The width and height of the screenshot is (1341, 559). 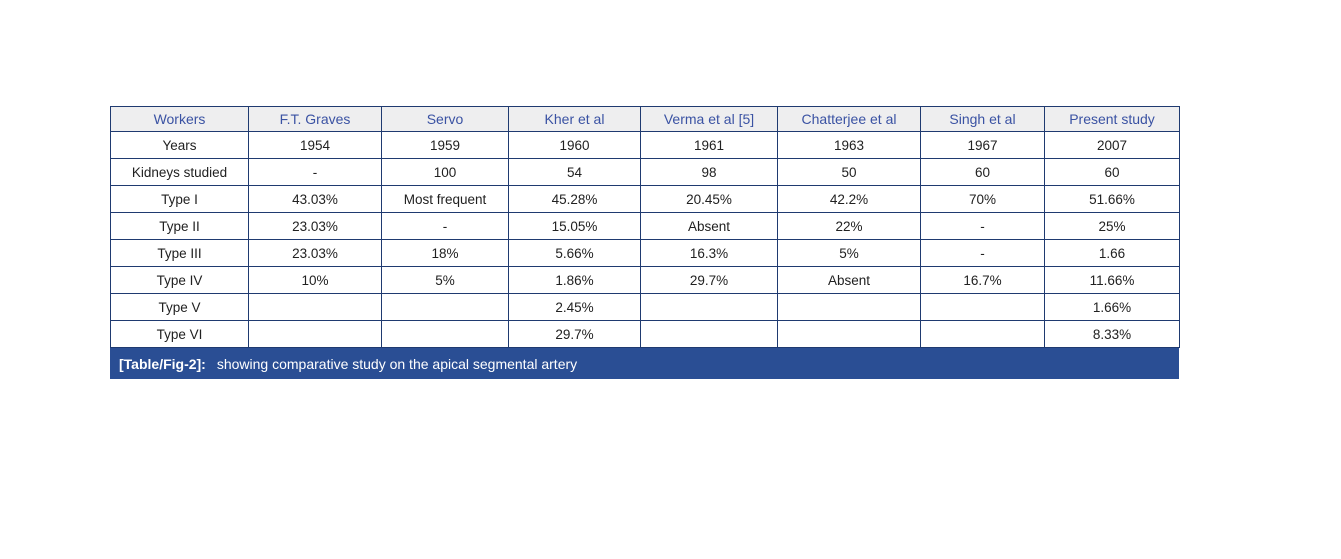 I want to click on cell: 1967, so click(x=982, y=145).